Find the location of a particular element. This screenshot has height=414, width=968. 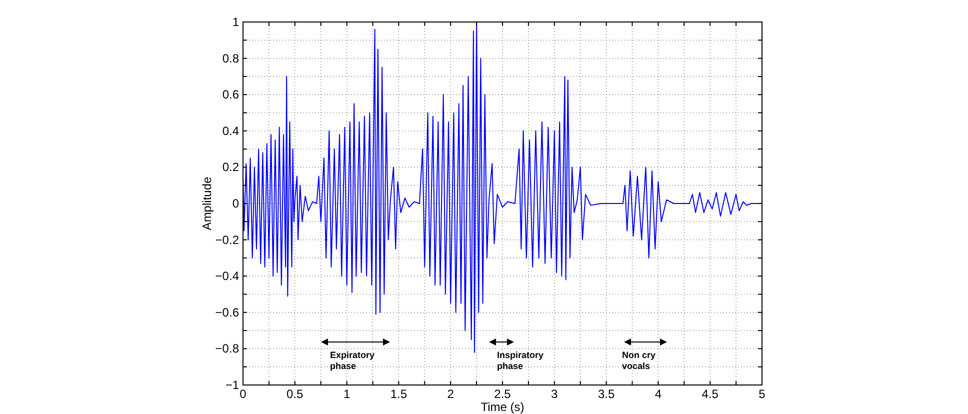

x-tick-label: 5 is located at coordinates (762, 394).